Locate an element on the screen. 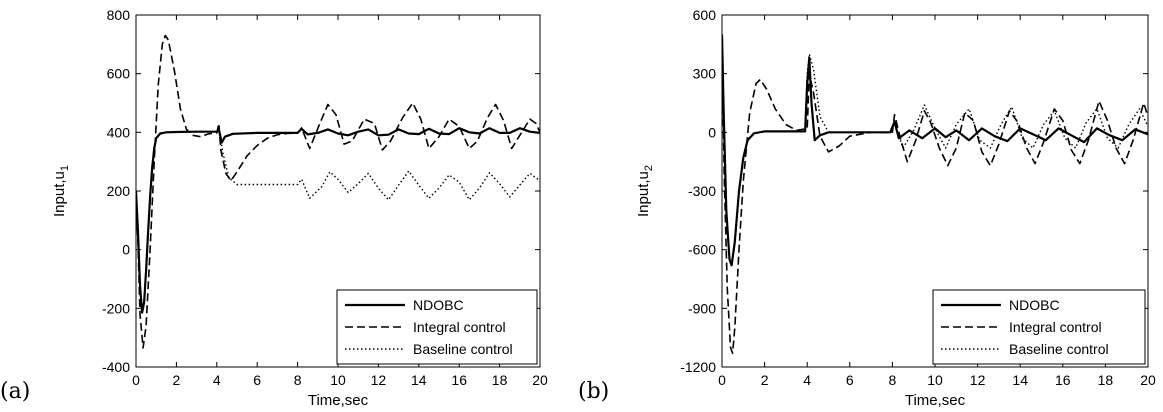  y-tick-label: -1200 is located at coordinates (698, 367).